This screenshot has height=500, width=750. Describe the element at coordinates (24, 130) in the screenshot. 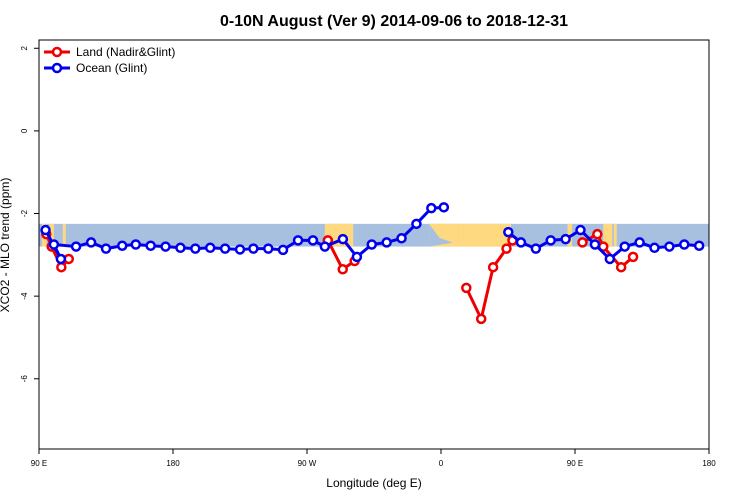

I see `y-tick-label: 0` at that location.